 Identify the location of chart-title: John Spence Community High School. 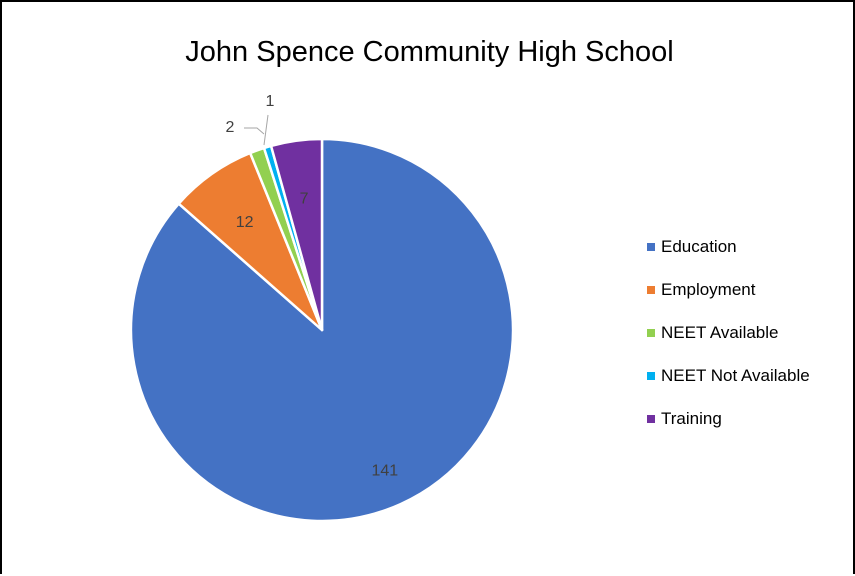
(429, 52).